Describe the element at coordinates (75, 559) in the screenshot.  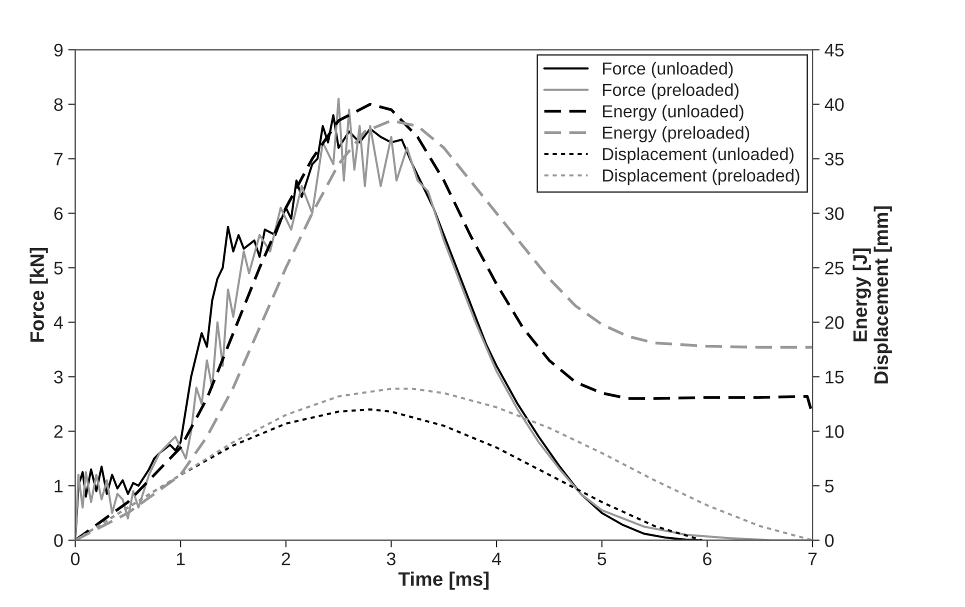
I see `x-tick-label: 0` at that location.